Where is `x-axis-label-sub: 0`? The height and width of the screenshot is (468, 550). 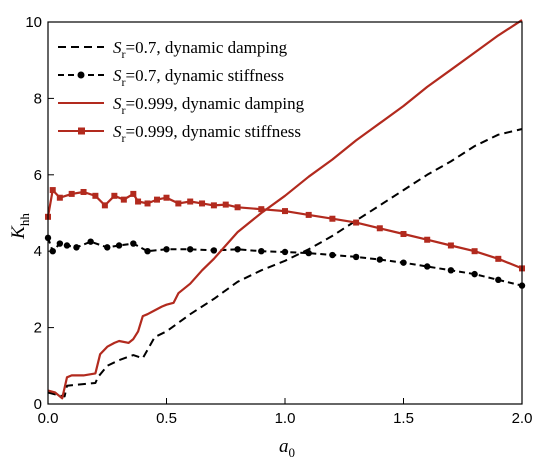 x-axis-label-sub: 0 is located at coordinates (292, 452).